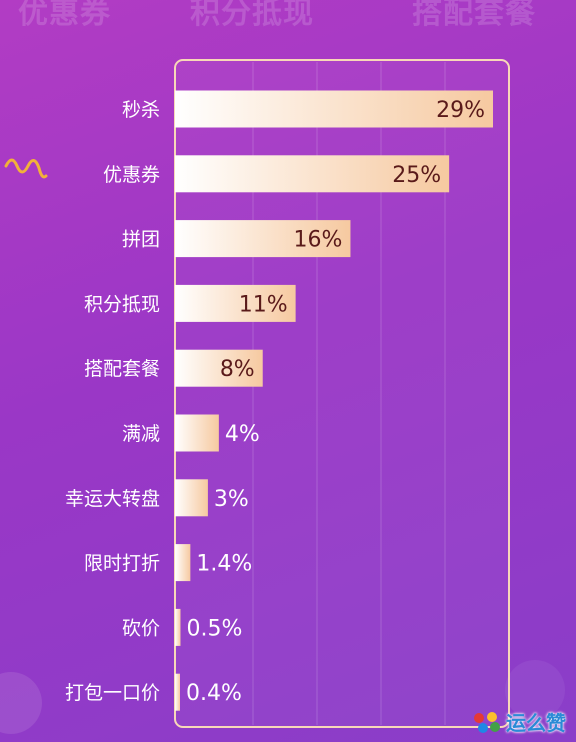 This screenshot has height=742, width=576. What do you see at coordinates (224, 564) in the screenshot?
I see `value-label: 1.4%` at bounding box center [224, 564].